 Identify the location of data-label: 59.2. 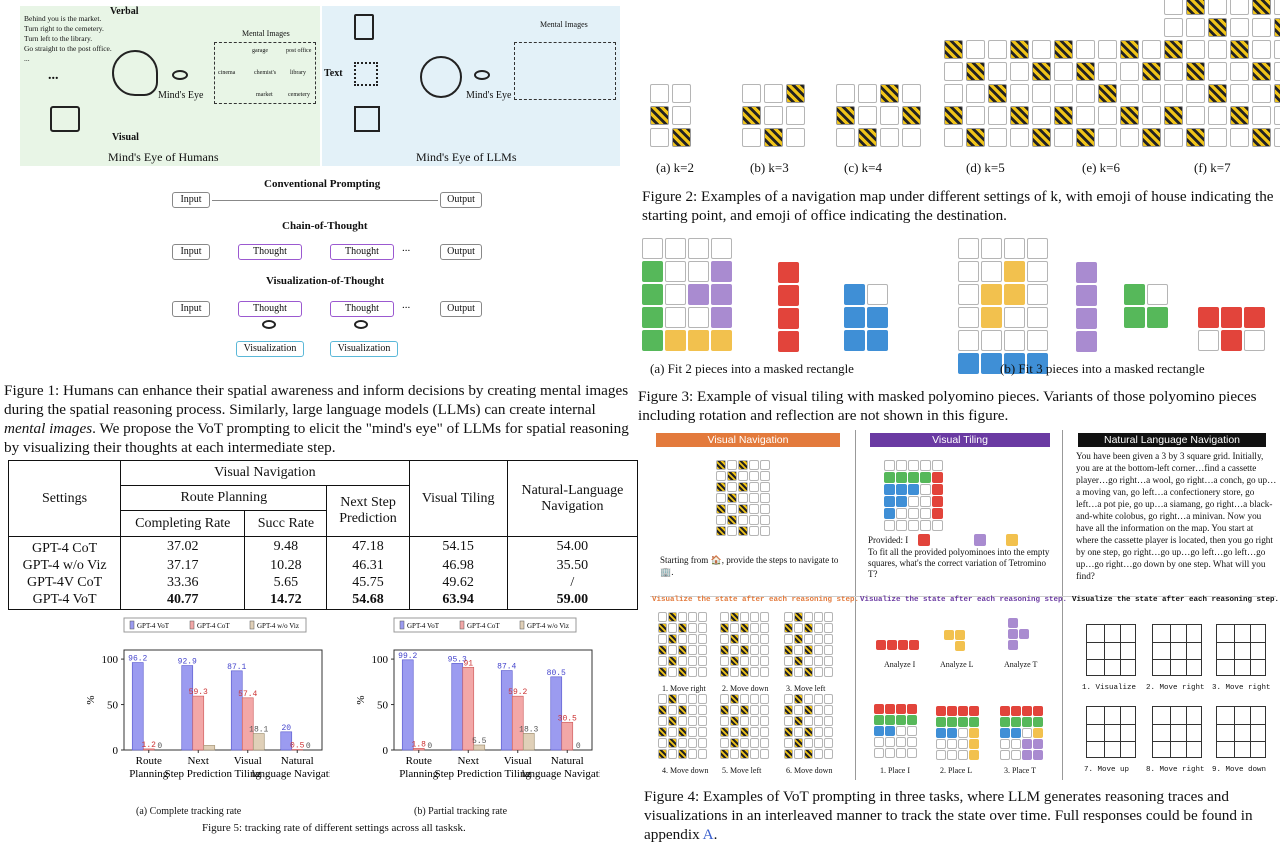
(517, 692).